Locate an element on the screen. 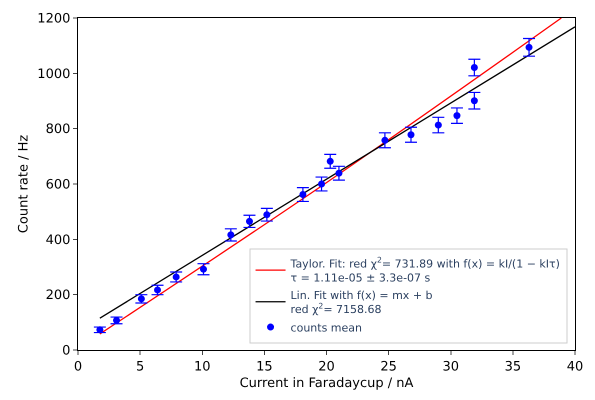 This screenshot has height=400, width=595. x-tick-label: 30 is located at coordinates (451, 367).